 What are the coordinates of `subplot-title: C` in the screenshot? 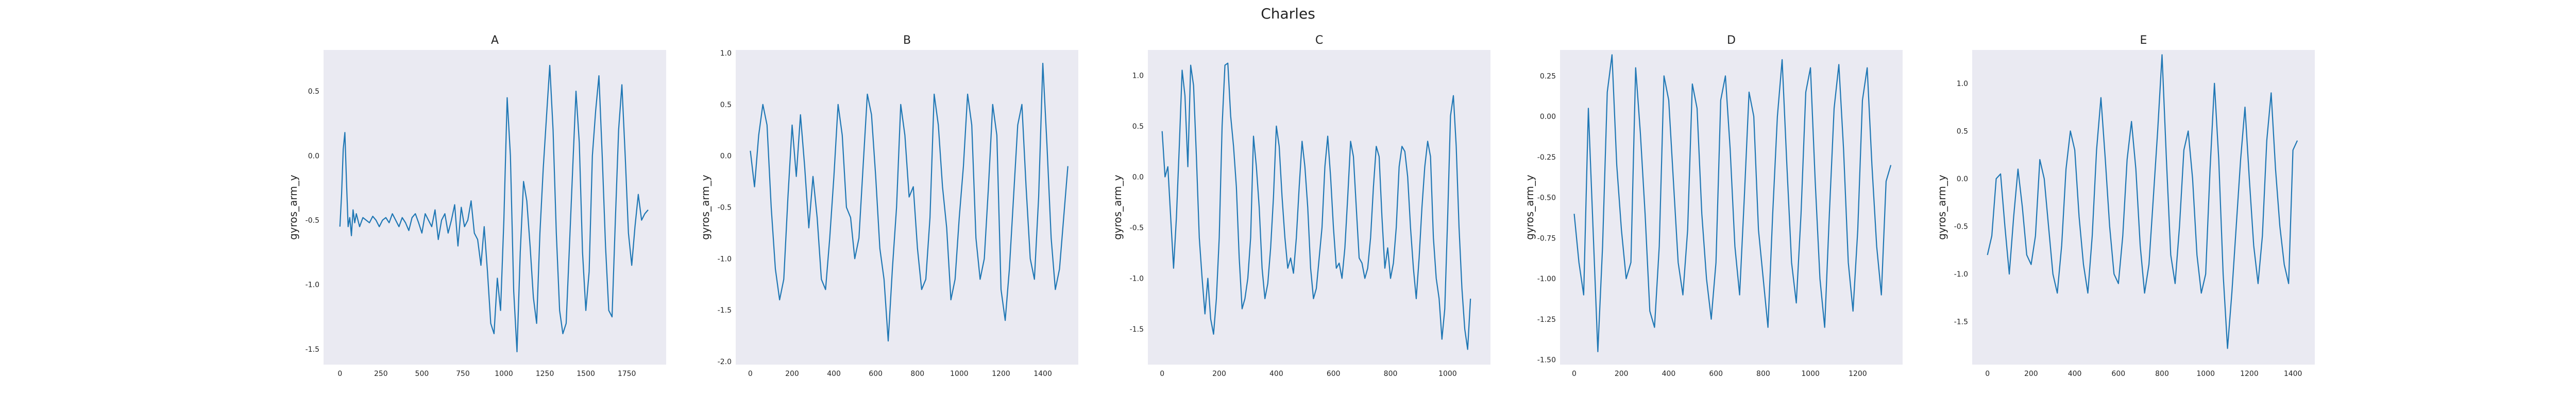 It's located at (1319, 41).